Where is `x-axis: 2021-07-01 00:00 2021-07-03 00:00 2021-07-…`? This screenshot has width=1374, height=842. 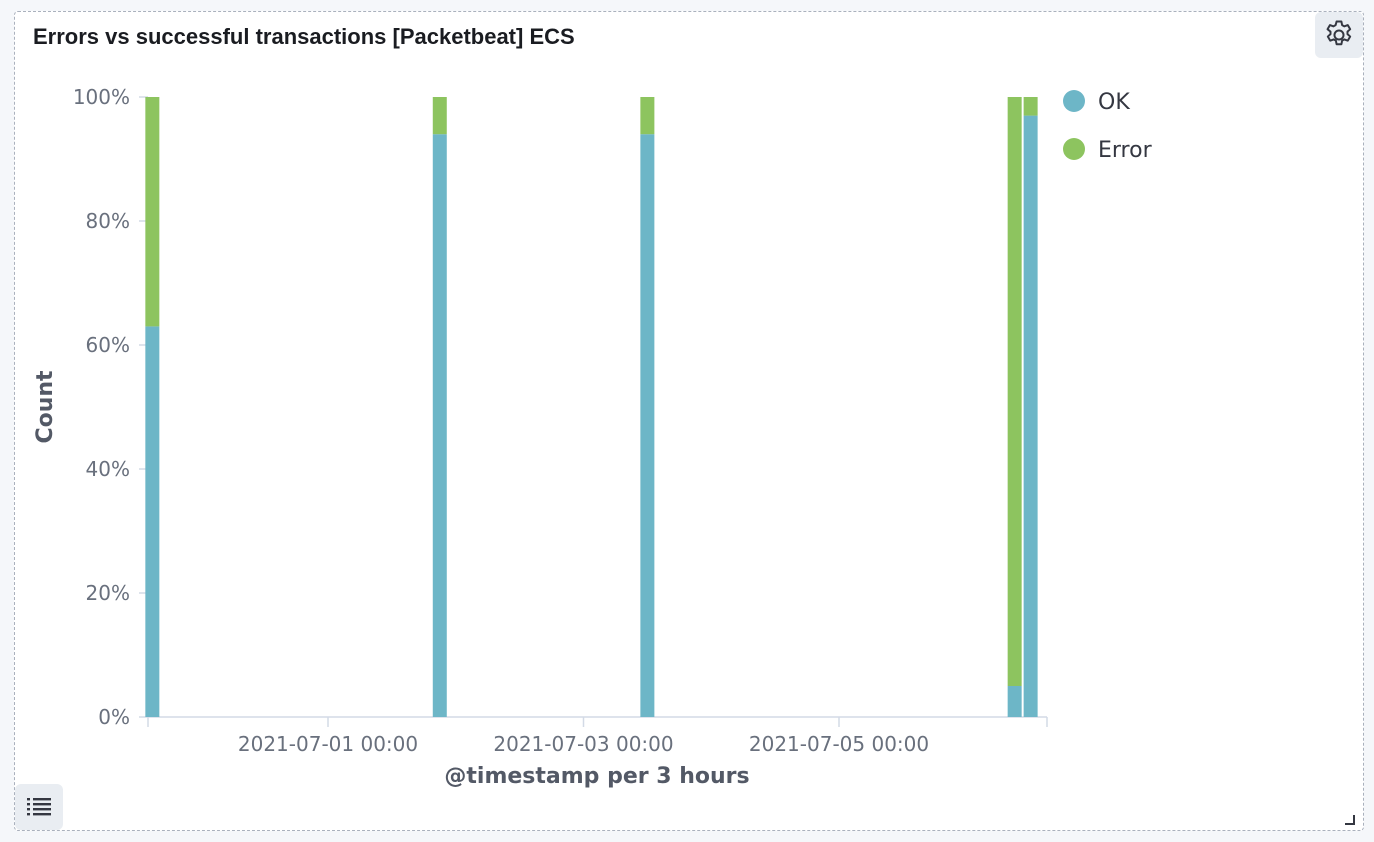
x-axis: 2021-07-01 00:00 2021-07-03 00:00 2021-07-… is located at coordinates (597, 736).